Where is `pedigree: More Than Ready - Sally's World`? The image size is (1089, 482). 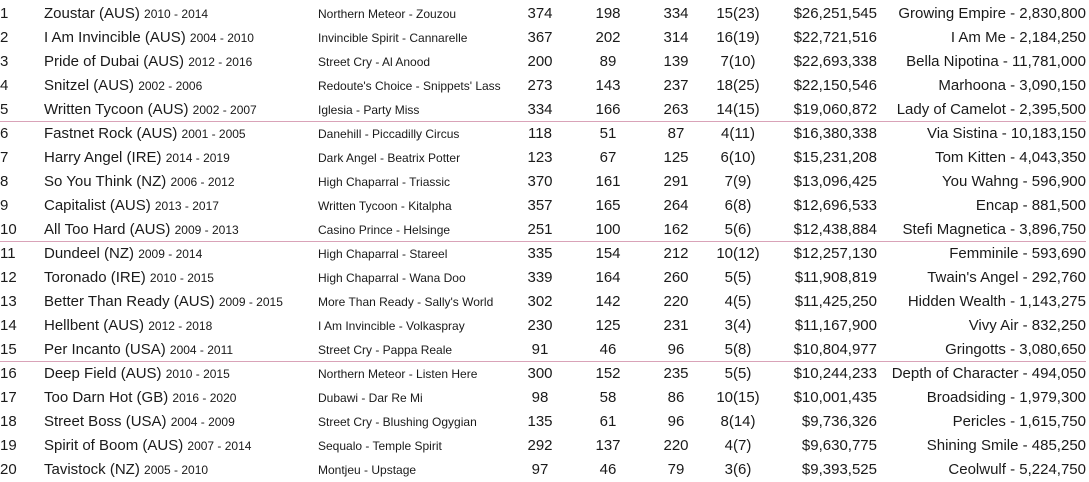
pedigree: More Than Ready - Sally's World is located at coordinates (406, 302).